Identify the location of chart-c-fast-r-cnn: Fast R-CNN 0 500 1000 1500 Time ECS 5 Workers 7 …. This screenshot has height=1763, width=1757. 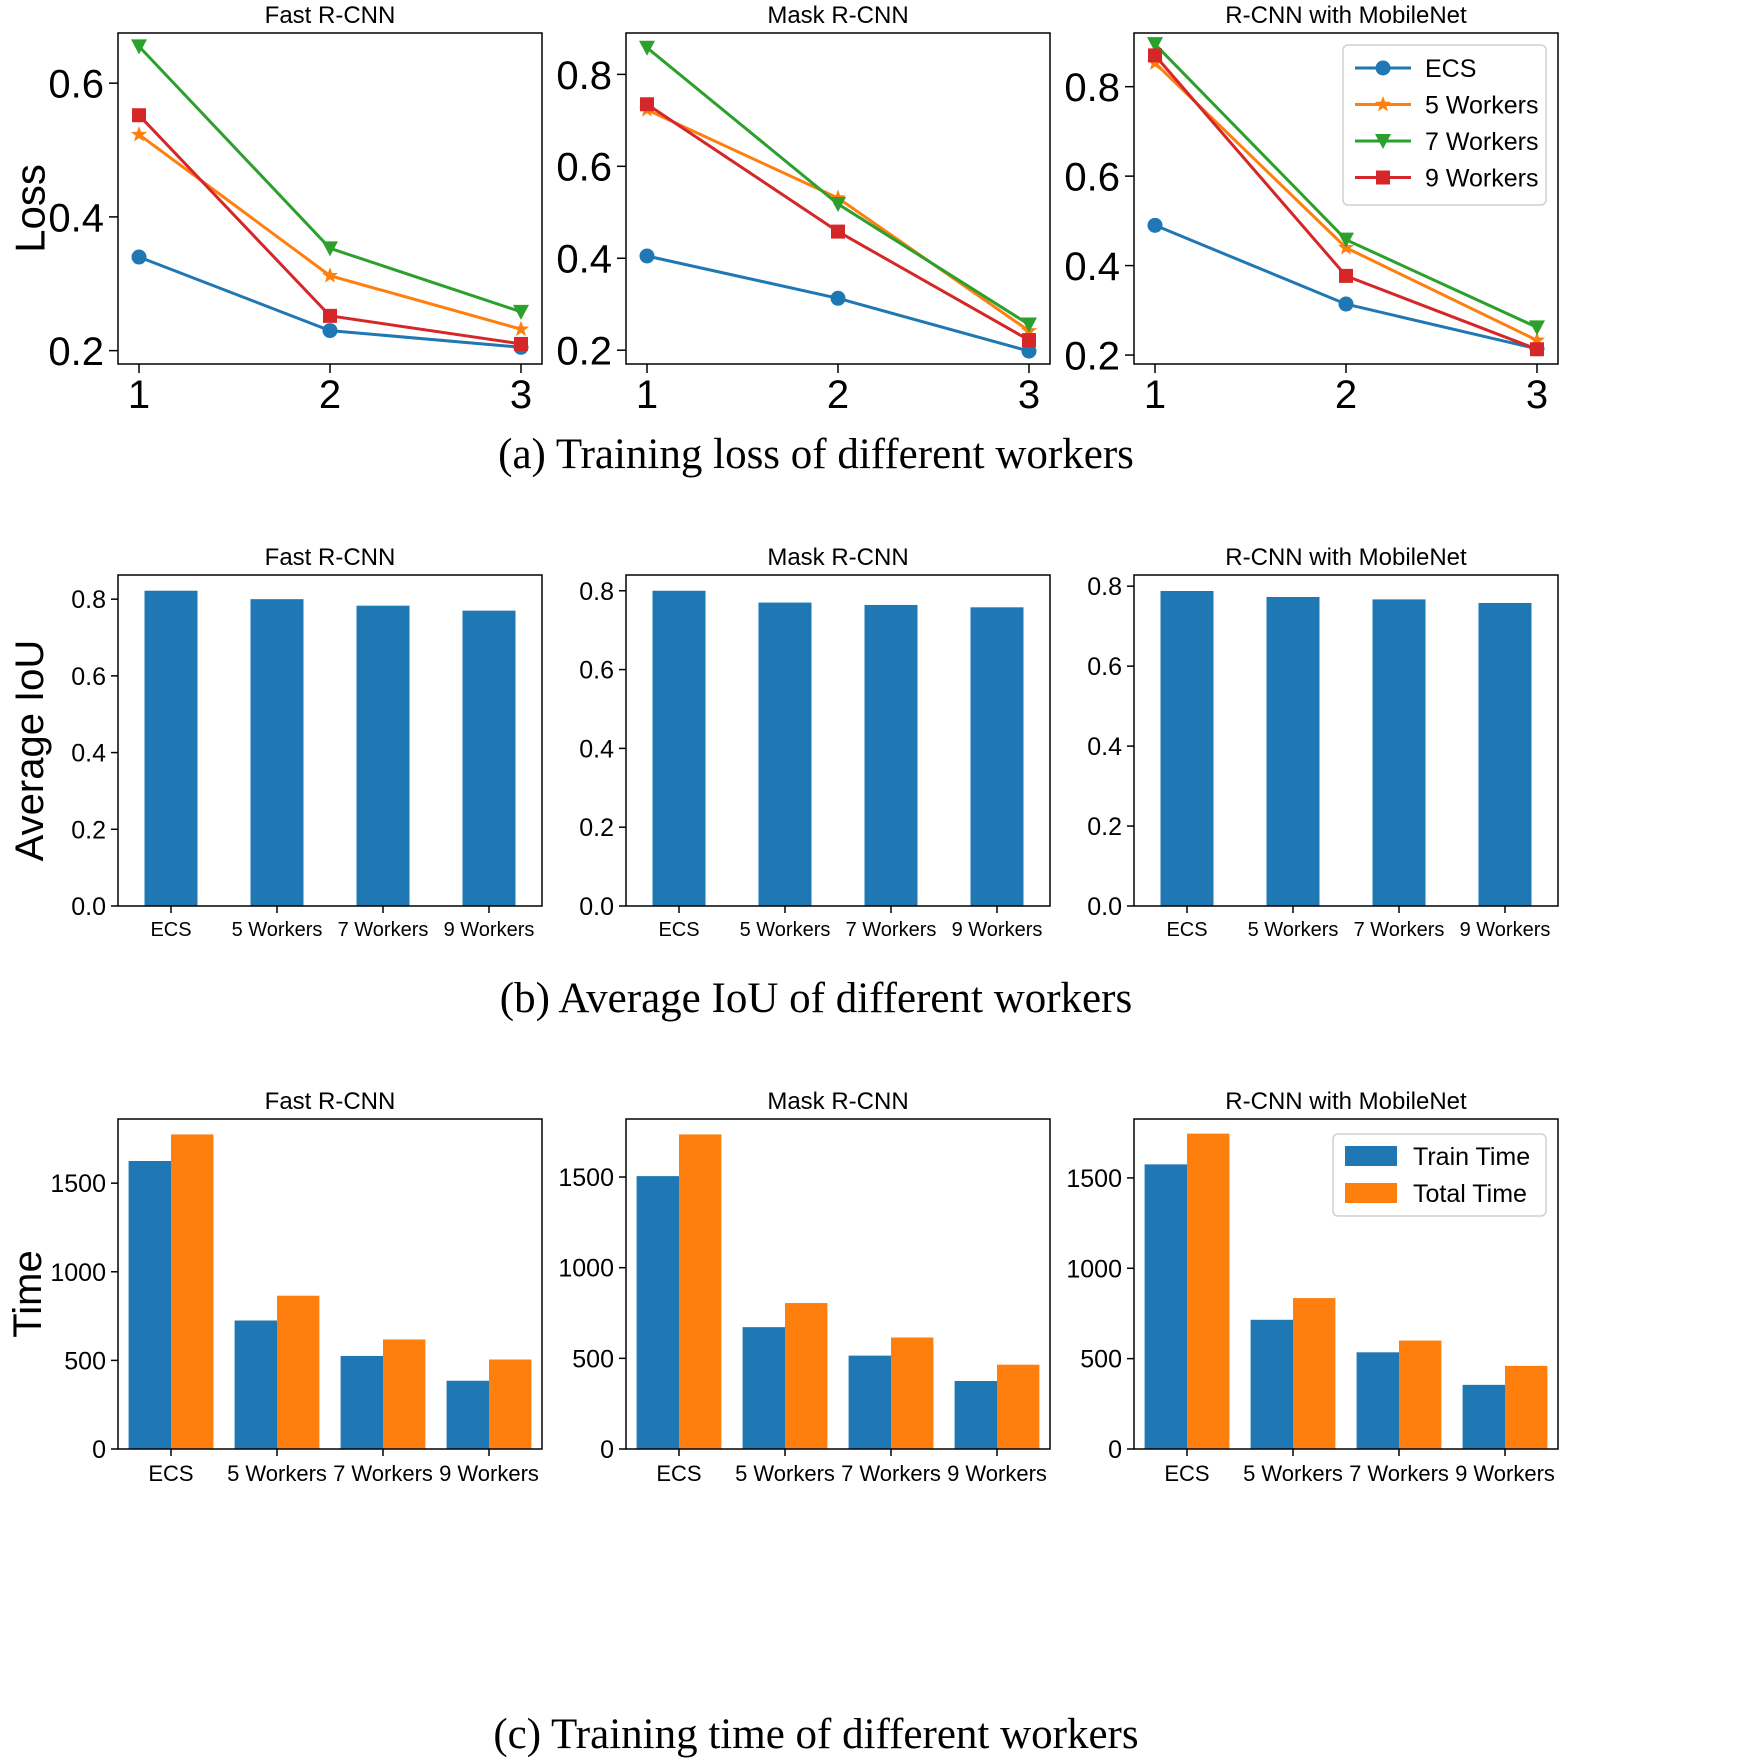
(274, 1287).